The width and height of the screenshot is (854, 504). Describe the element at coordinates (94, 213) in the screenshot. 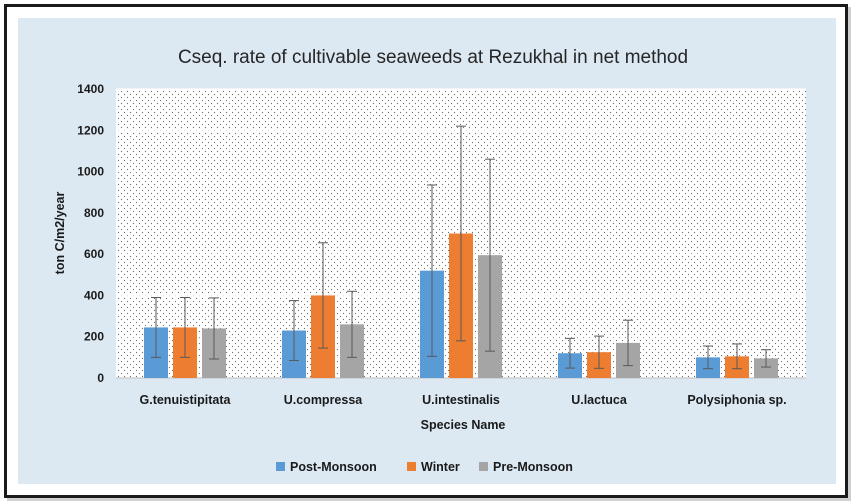

I see `y-tick-label: 800` at that location.